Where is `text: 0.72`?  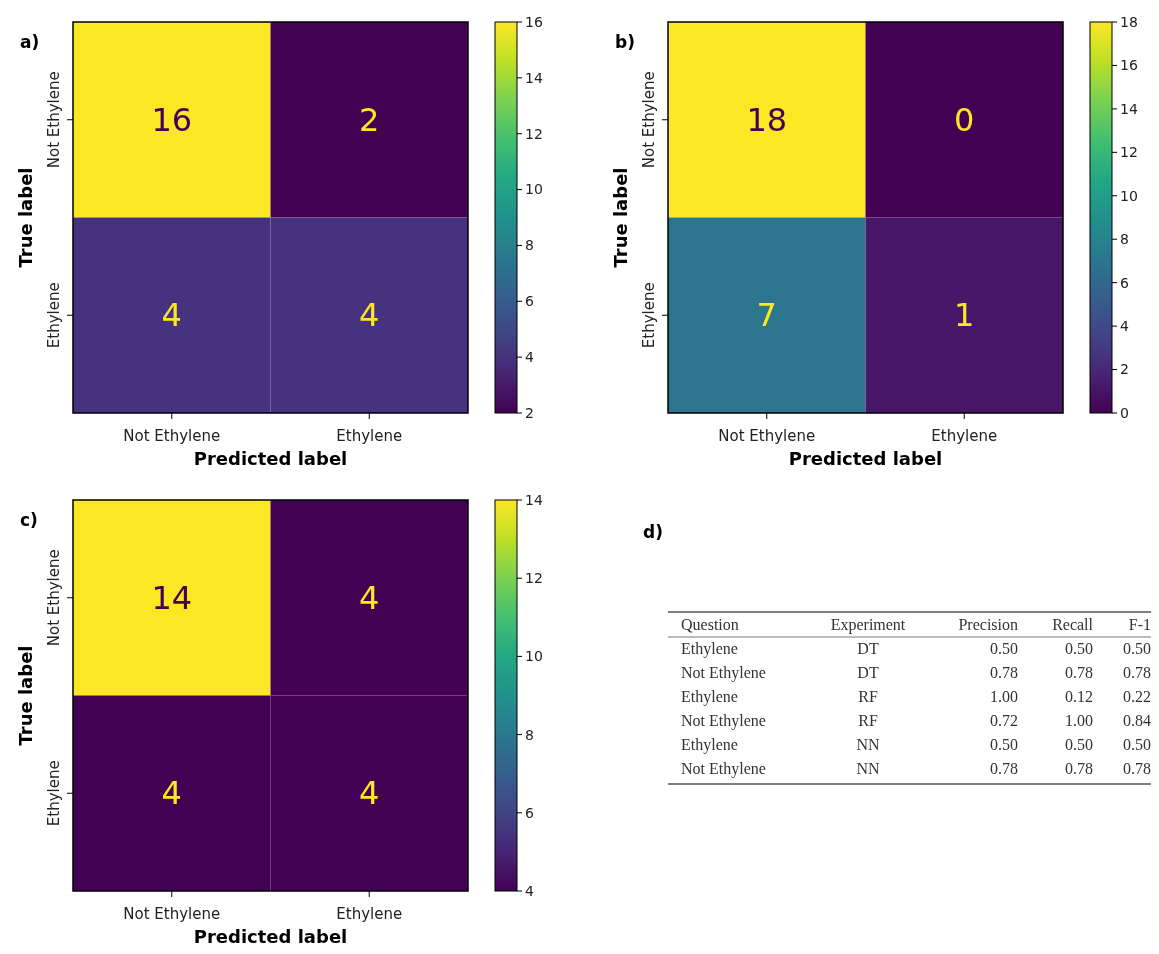 text: 0.72 is located at coordinates (1004, 720).